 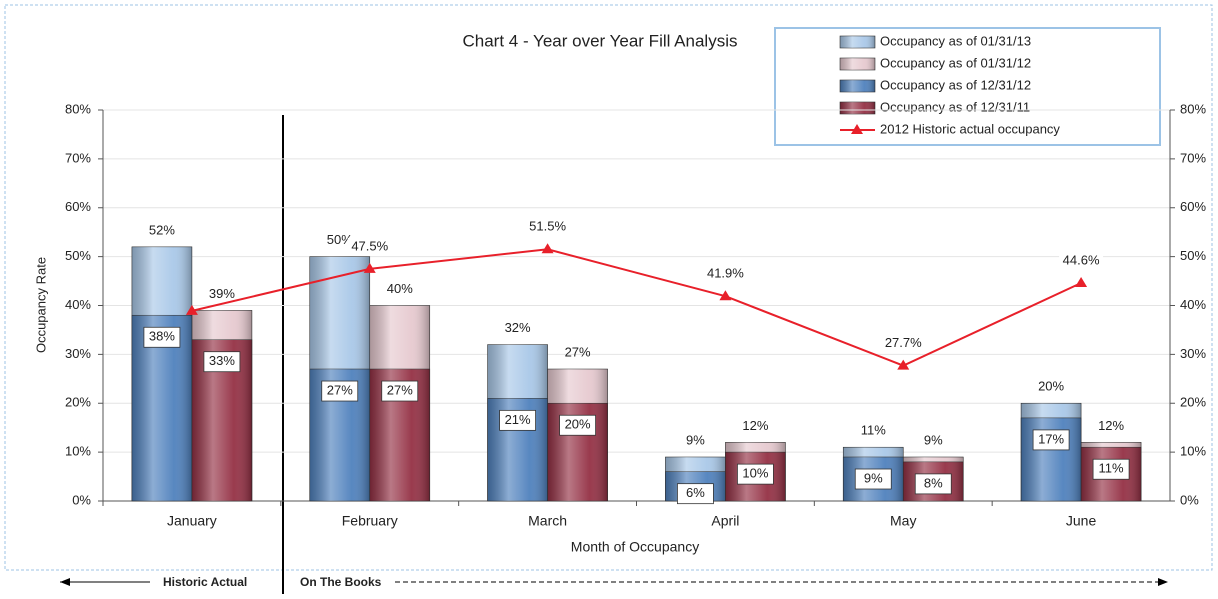 What do you see at coordinates (955, 106) in the screenshot?
I see `legend-label: Occupancy as of 12/31/11` at bounding box center [955, 106].